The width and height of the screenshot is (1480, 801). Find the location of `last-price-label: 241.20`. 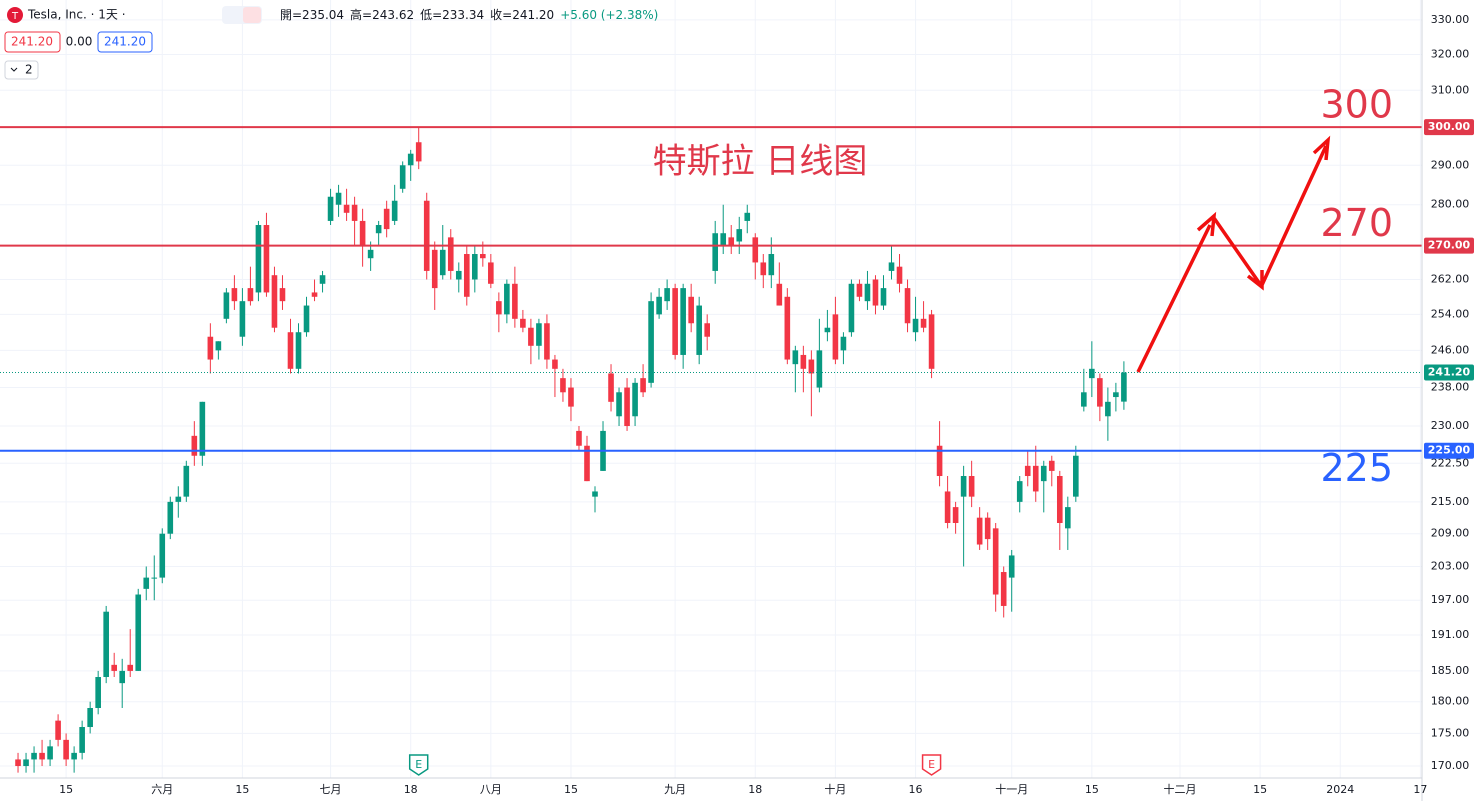

last-price-label: 241.20 is located at coordinates (1449, 372).